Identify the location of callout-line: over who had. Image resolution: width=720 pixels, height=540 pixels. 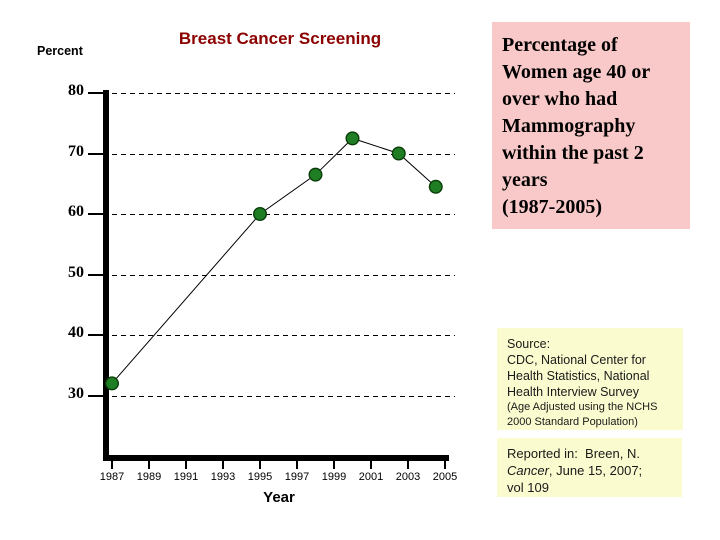
(560, 99).